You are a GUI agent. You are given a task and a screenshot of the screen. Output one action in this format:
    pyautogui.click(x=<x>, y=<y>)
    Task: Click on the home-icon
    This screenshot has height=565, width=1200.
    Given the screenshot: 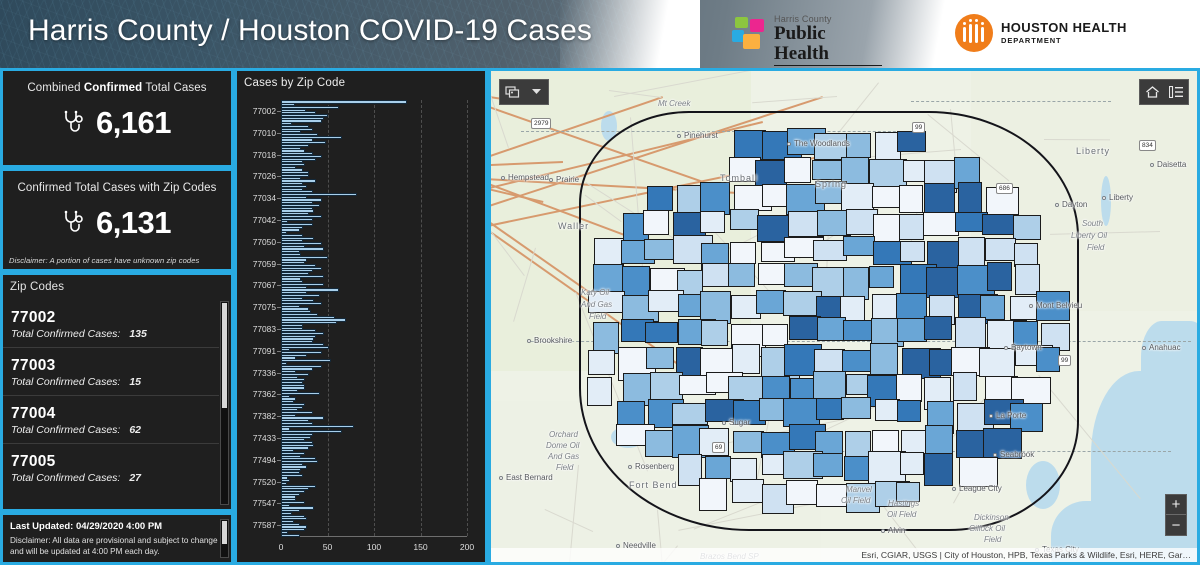 What is the action you would take?
    pyautogui.click(x=1152, y=92)
    